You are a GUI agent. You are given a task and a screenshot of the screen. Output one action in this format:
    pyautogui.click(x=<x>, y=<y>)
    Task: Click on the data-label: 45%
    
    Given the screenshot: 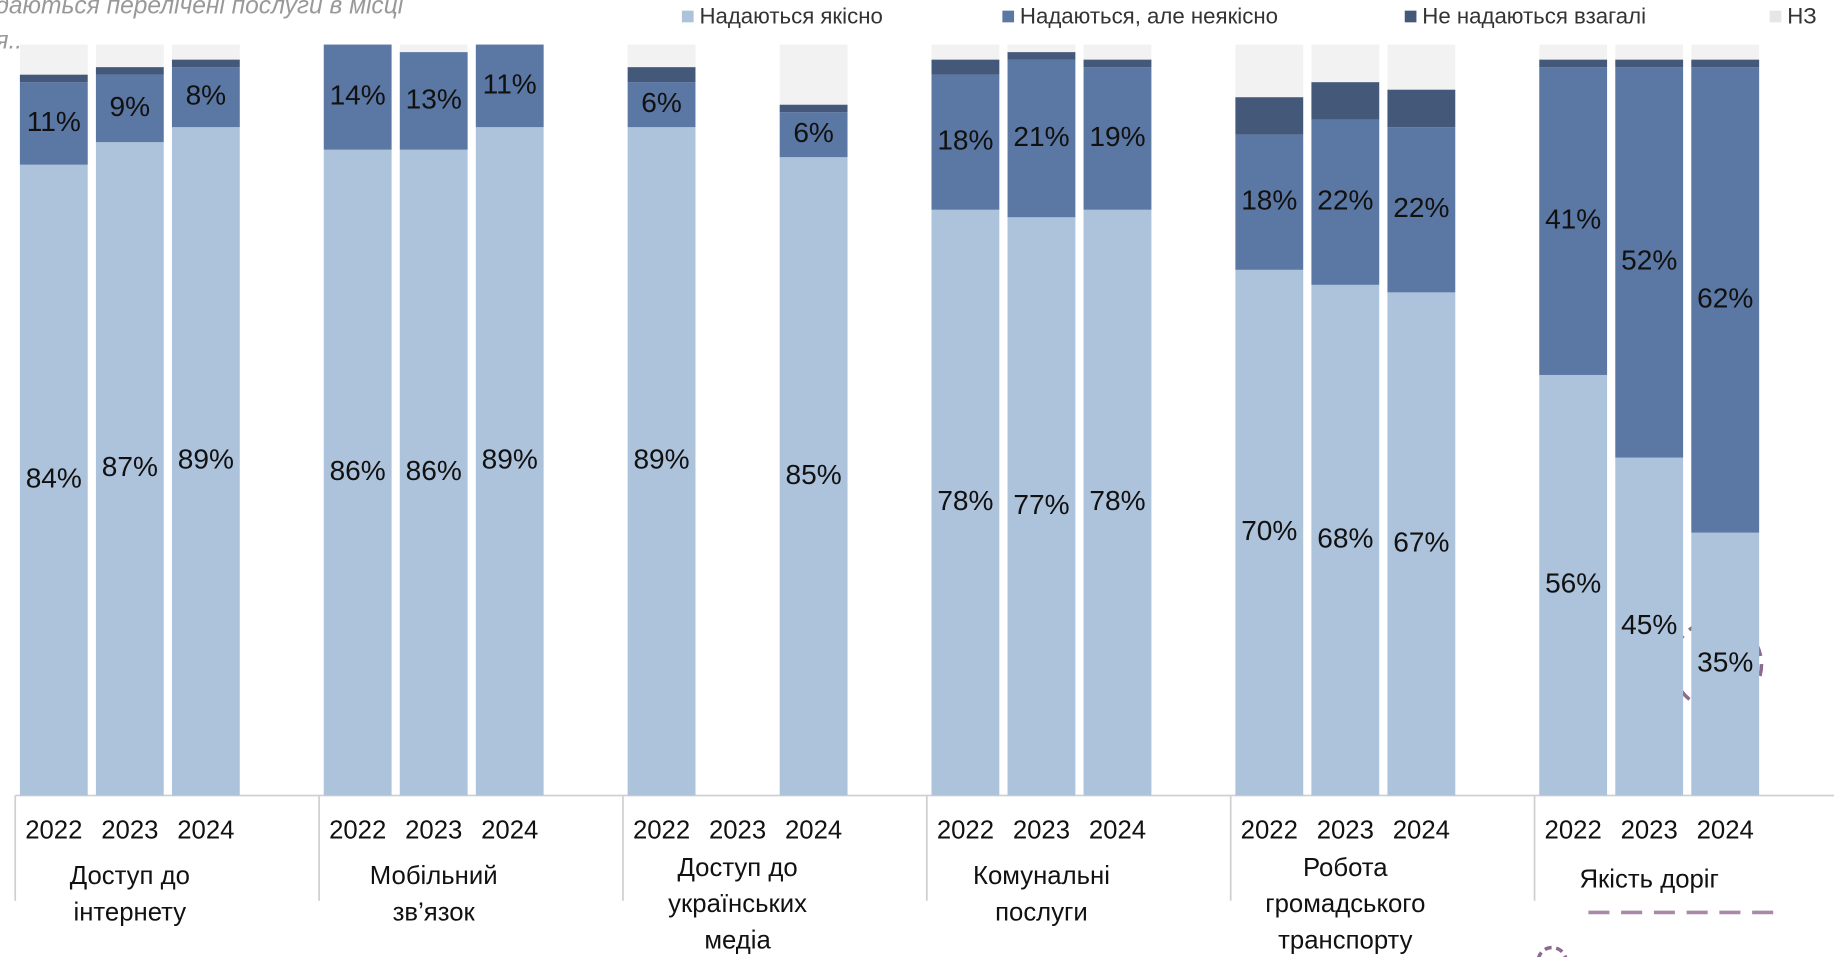 What is the action you would take?
    pyautogui.click(x=1649, y=624)
    